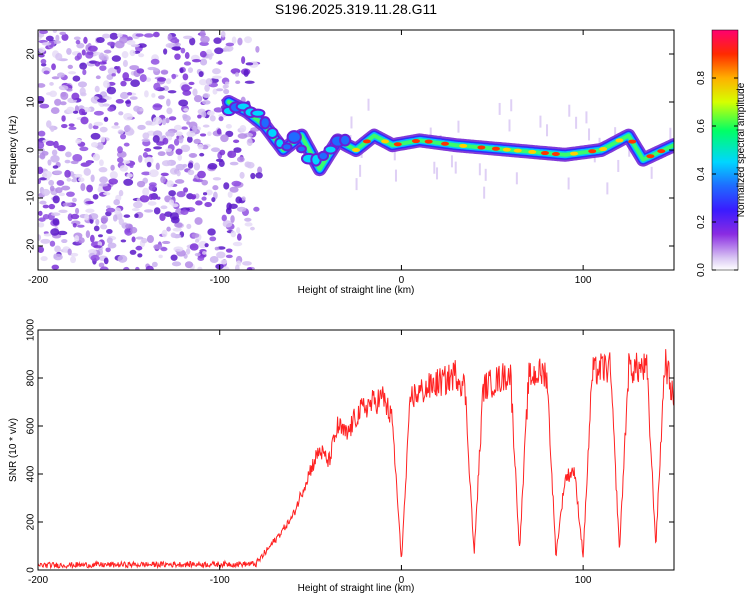 This screenshot has height=600, width=750. What do you see at coordinates (31, 197) in the screenshot?
I see `y-tick-label: -10` at bounding box center [31, 197].